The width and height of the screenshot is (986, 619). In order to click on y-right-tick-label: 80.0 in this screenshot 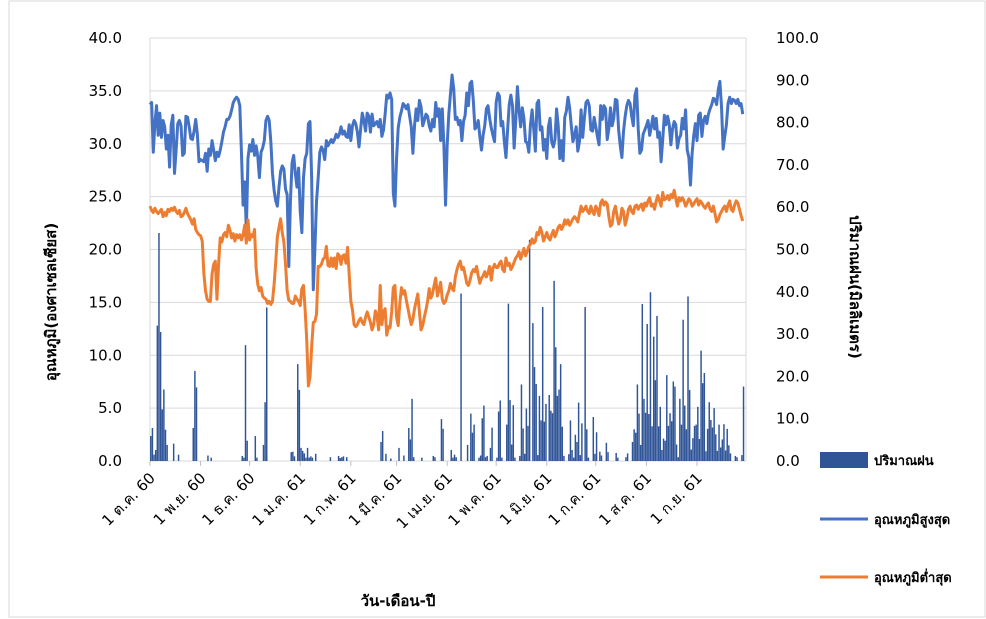, I will do `click(792, 123)`.